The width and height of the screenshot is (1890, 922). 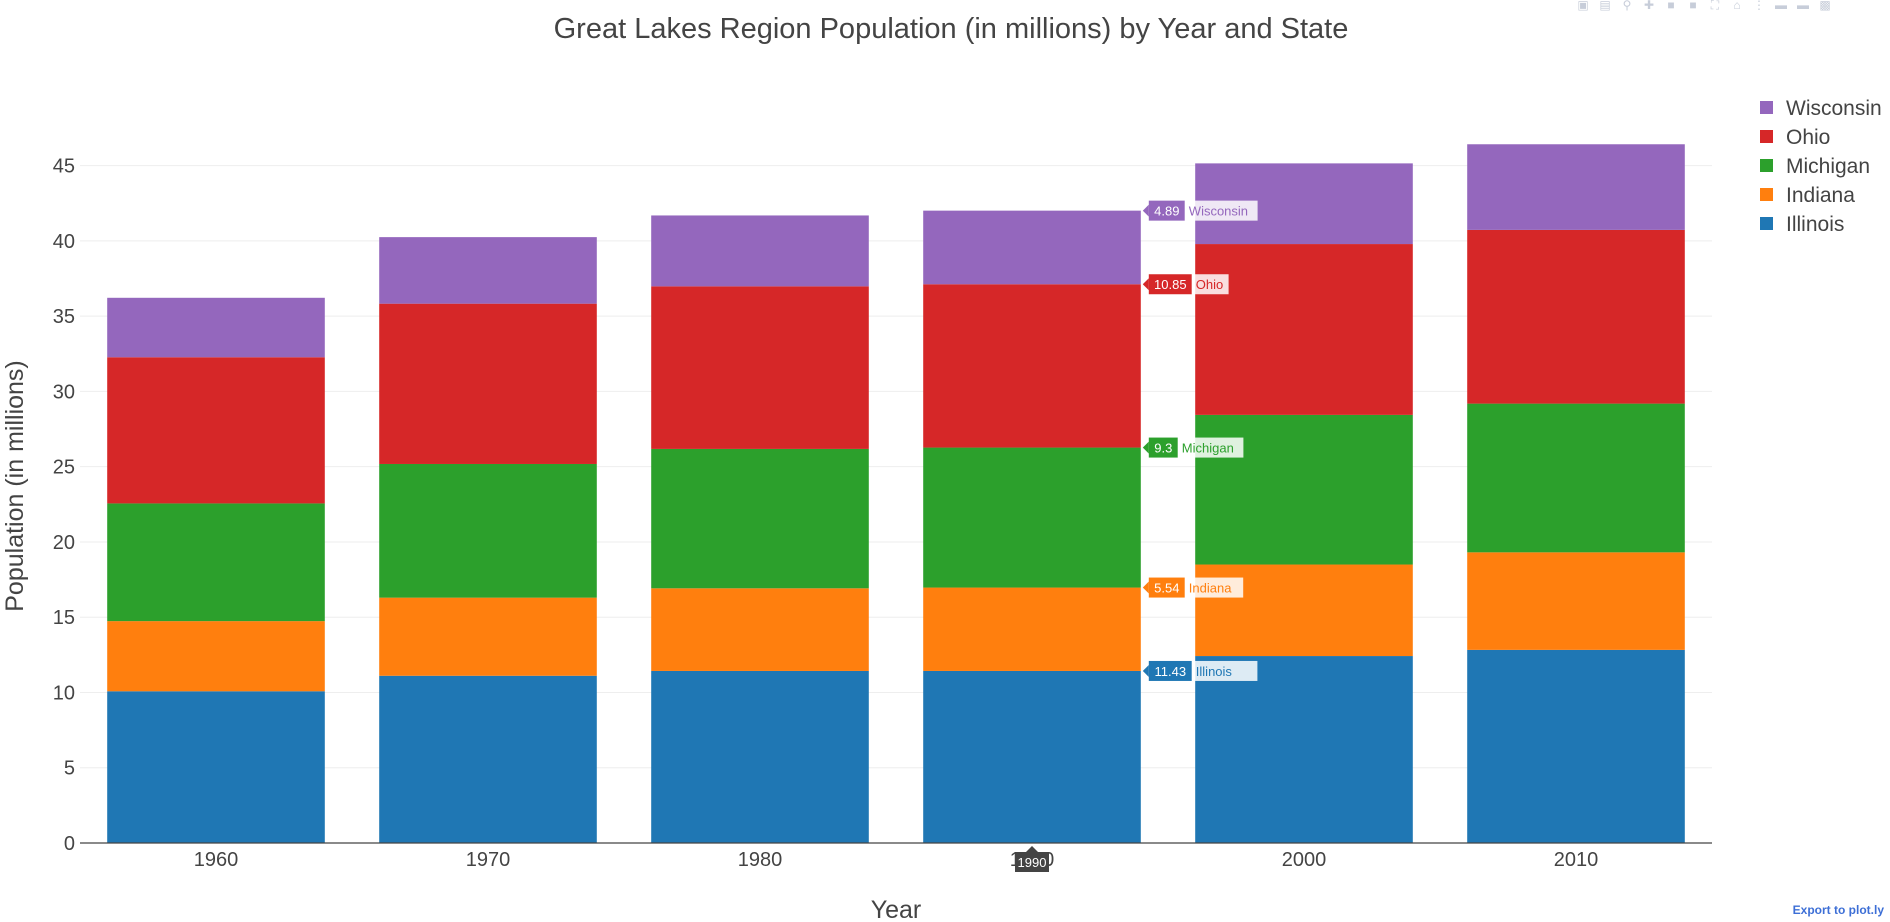 I want to click on spike-lines-icon: ⋮, so click(x=1759, y=6).